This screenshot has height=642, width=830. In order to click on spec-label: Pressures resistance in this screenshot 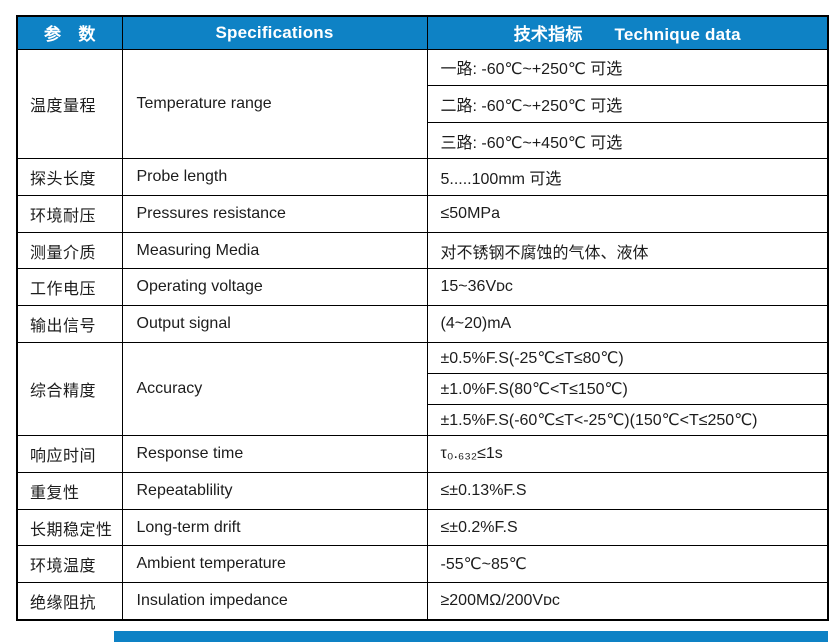, I will do `click(274, 214)`.